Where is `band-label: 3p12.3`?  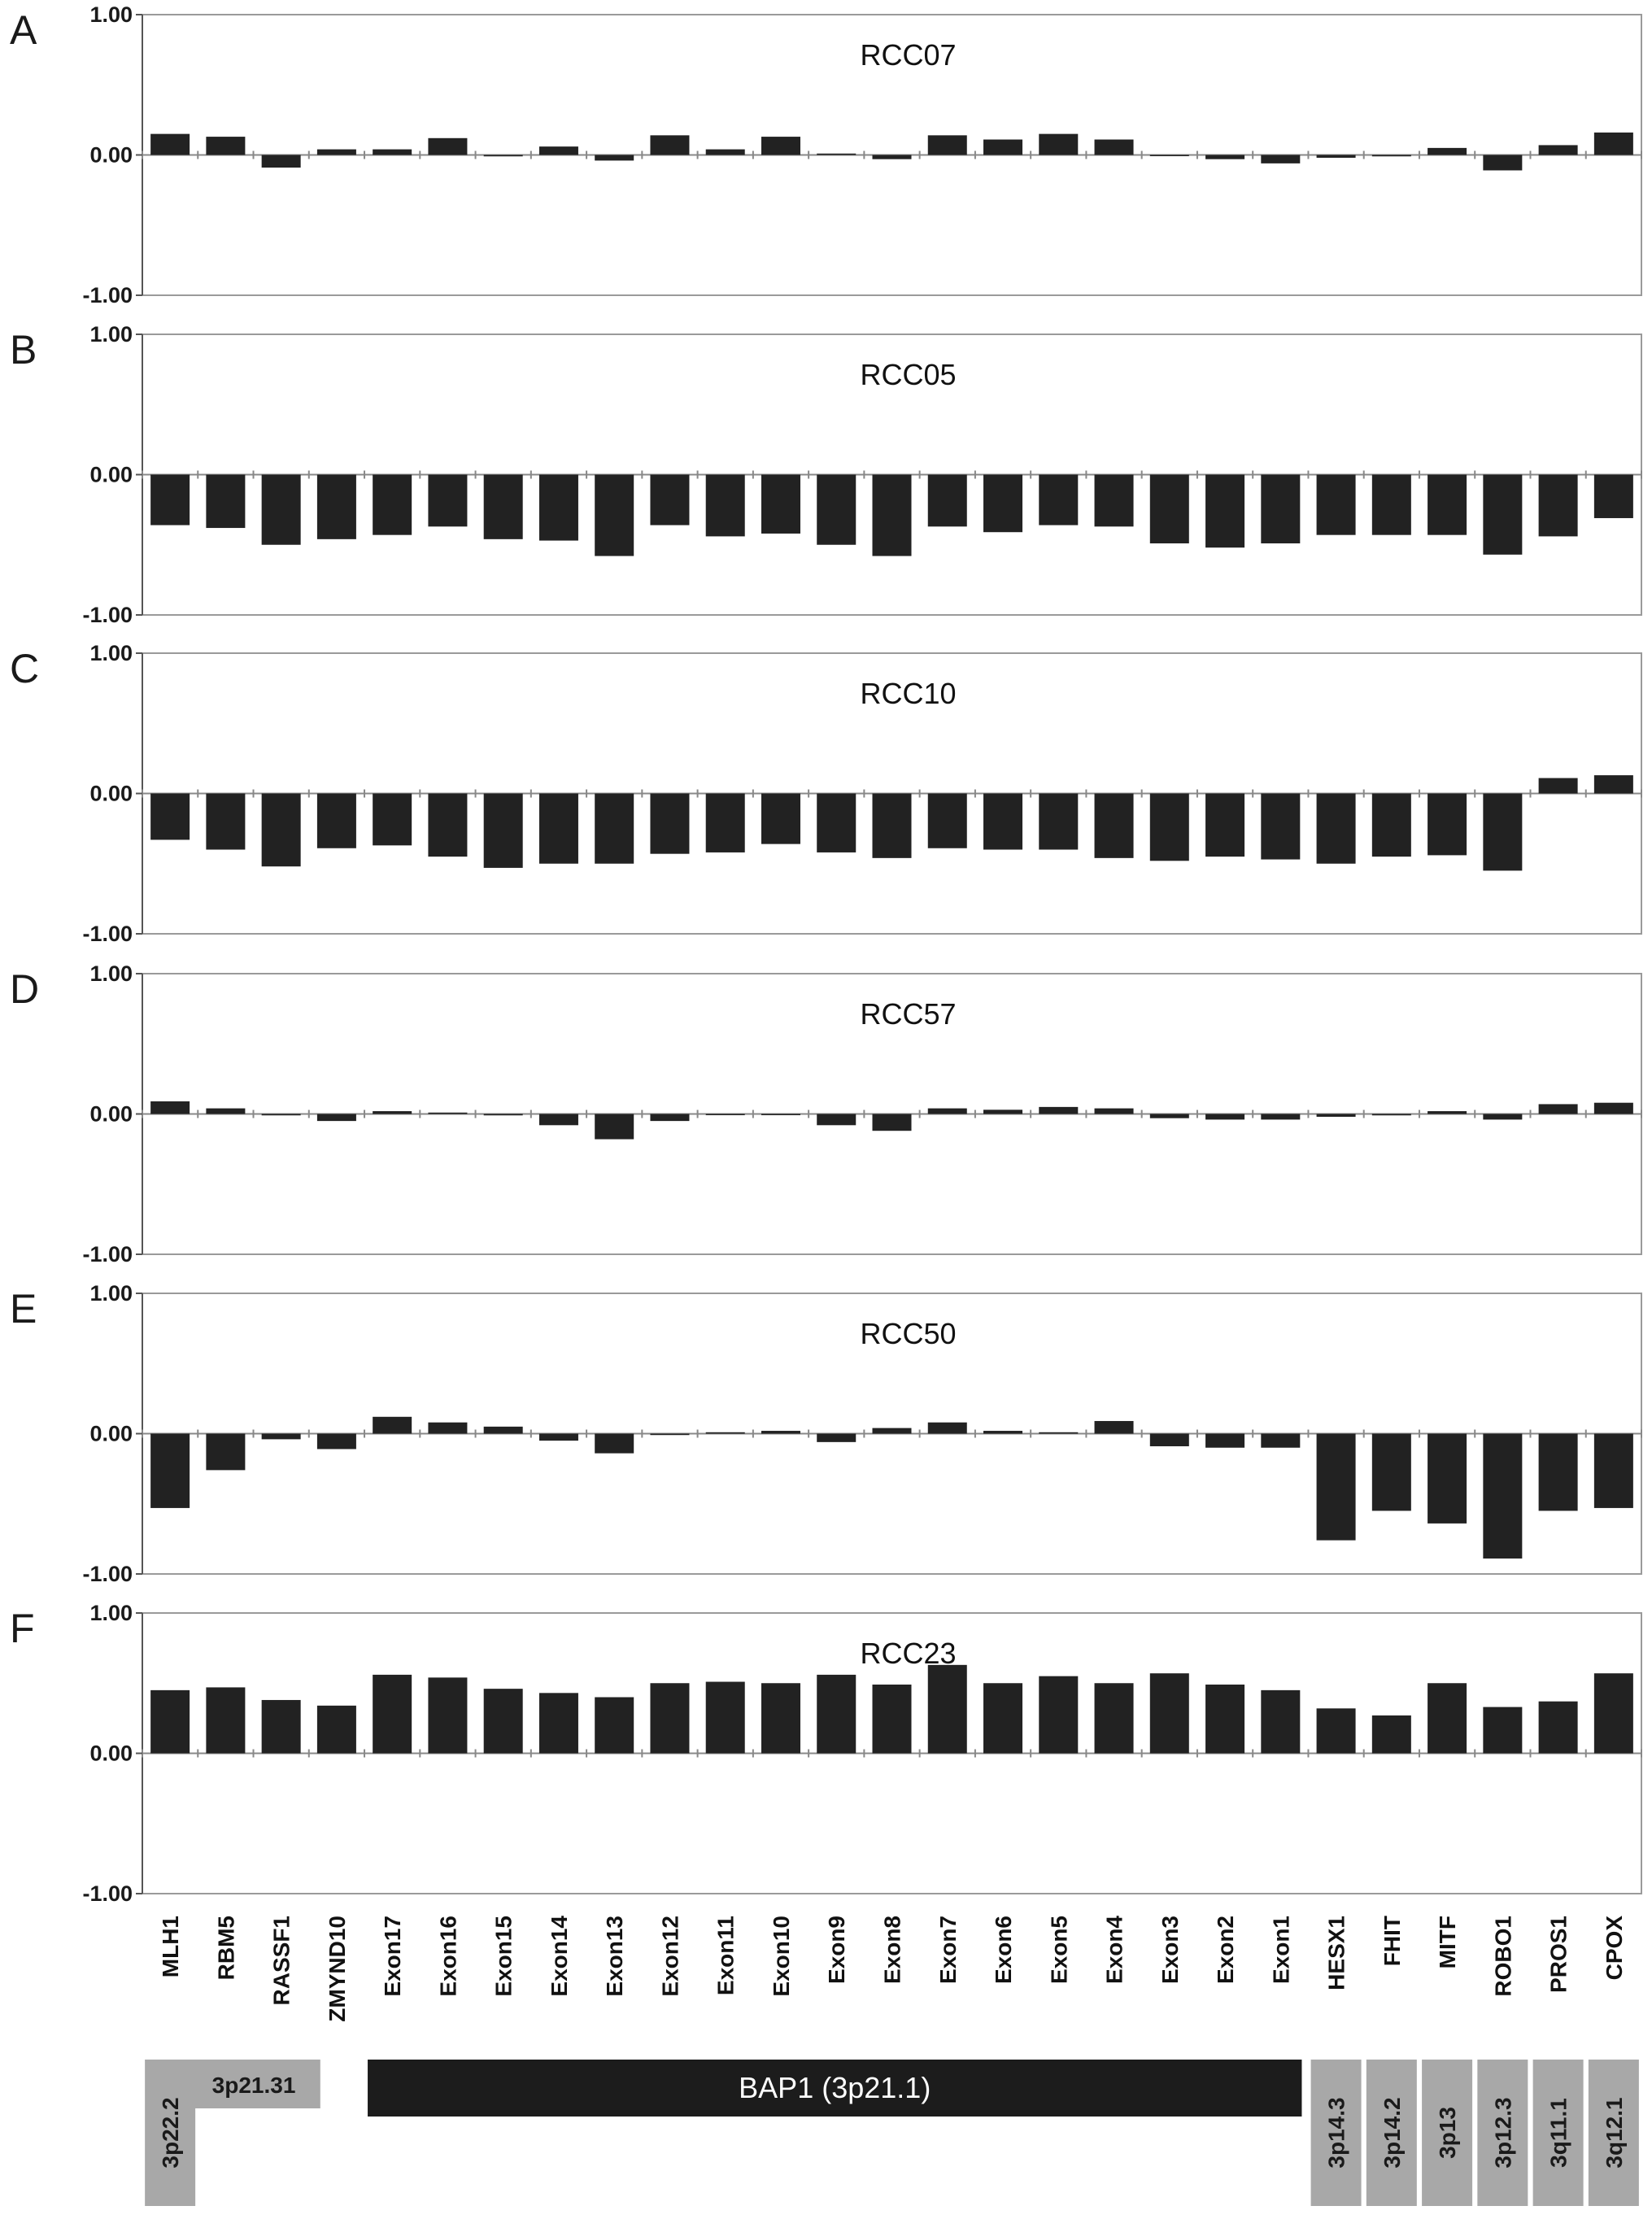
band-label: 3p12.3 is located at coordinates (1502, 2132).